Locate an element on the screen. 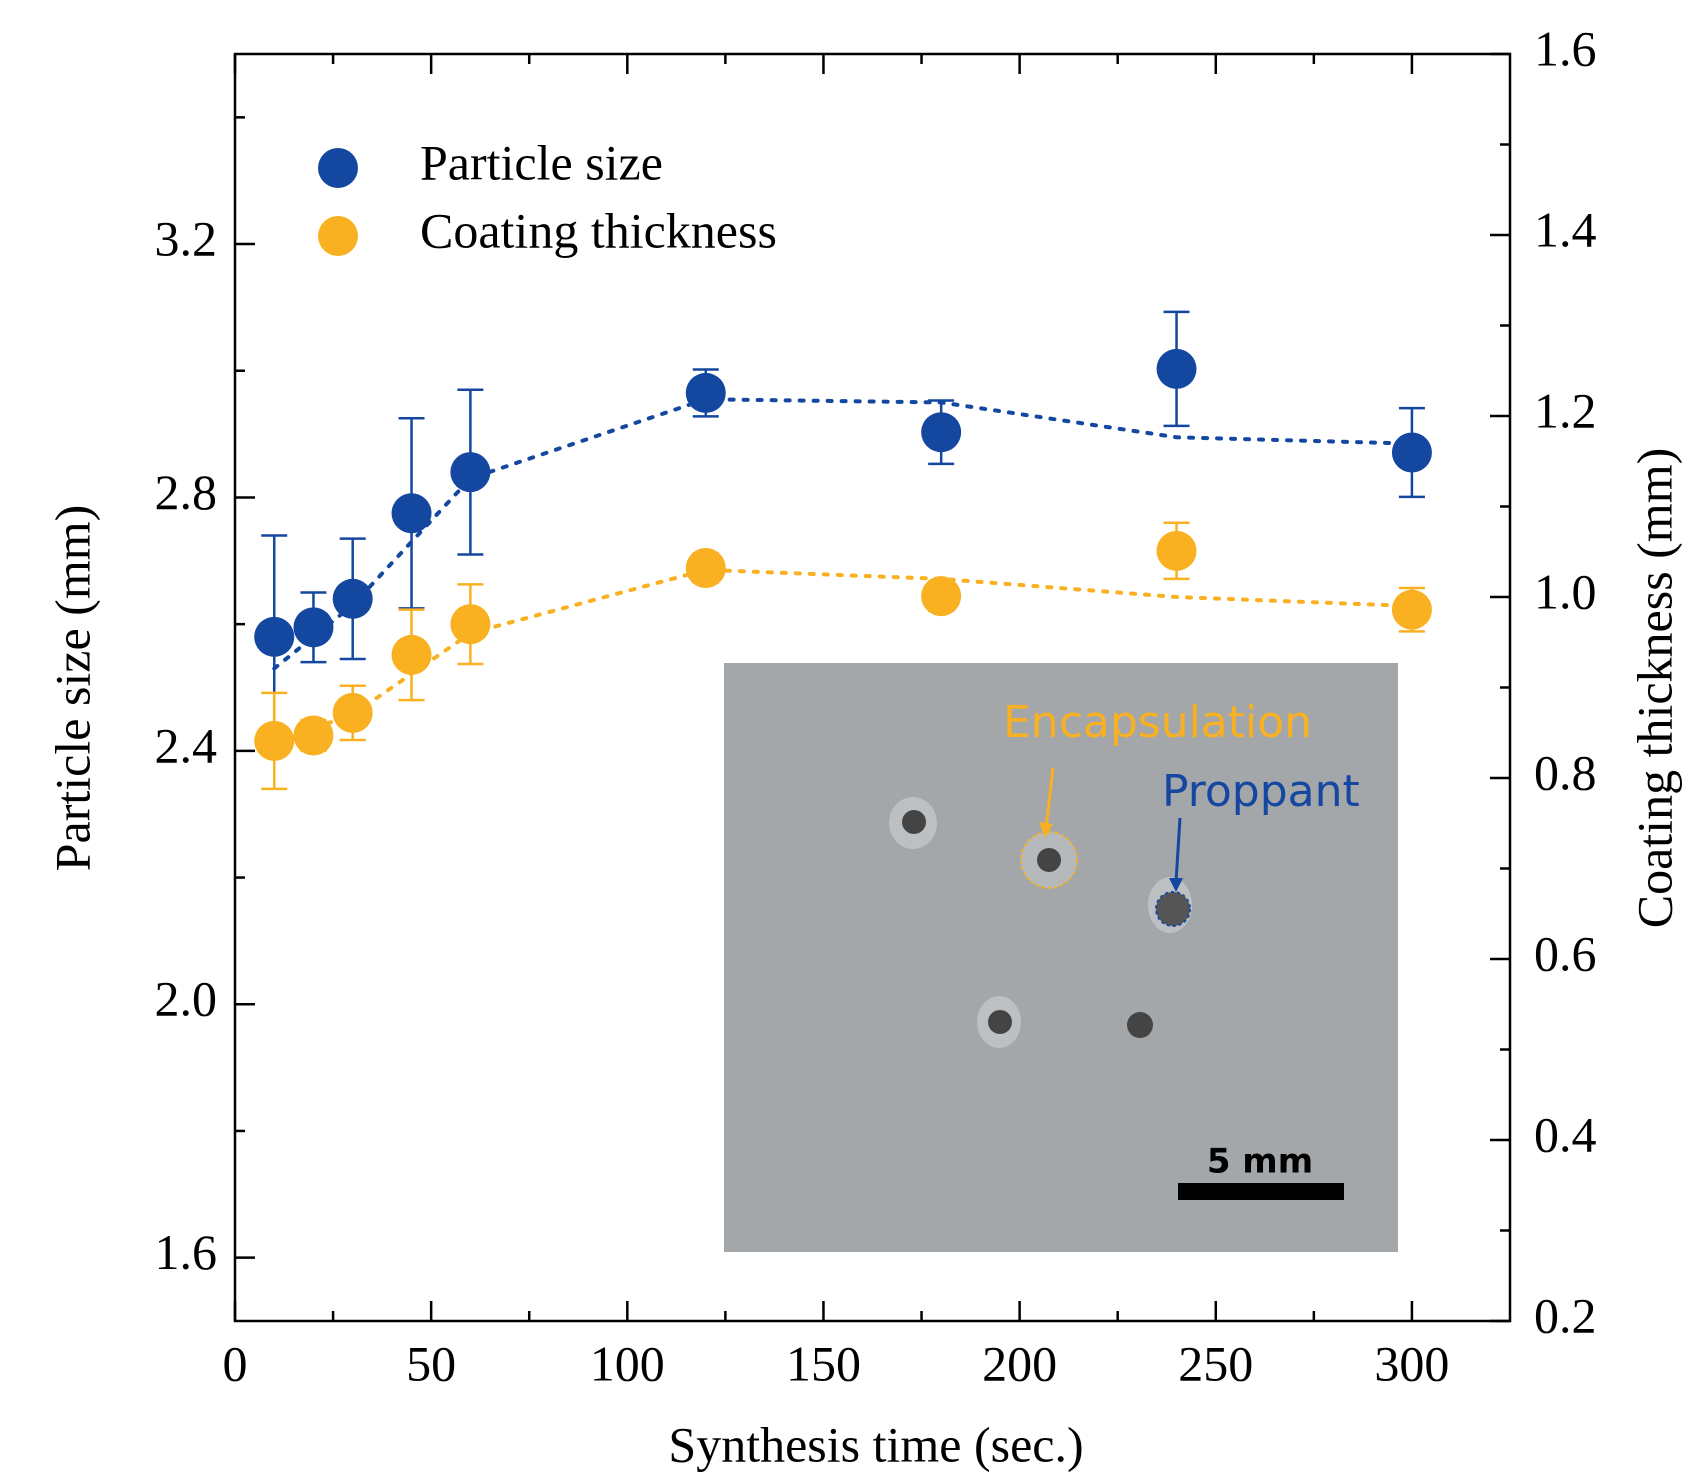  x-axis-label: Synthesis time (sec.) is located at coordinates (875, 1444).